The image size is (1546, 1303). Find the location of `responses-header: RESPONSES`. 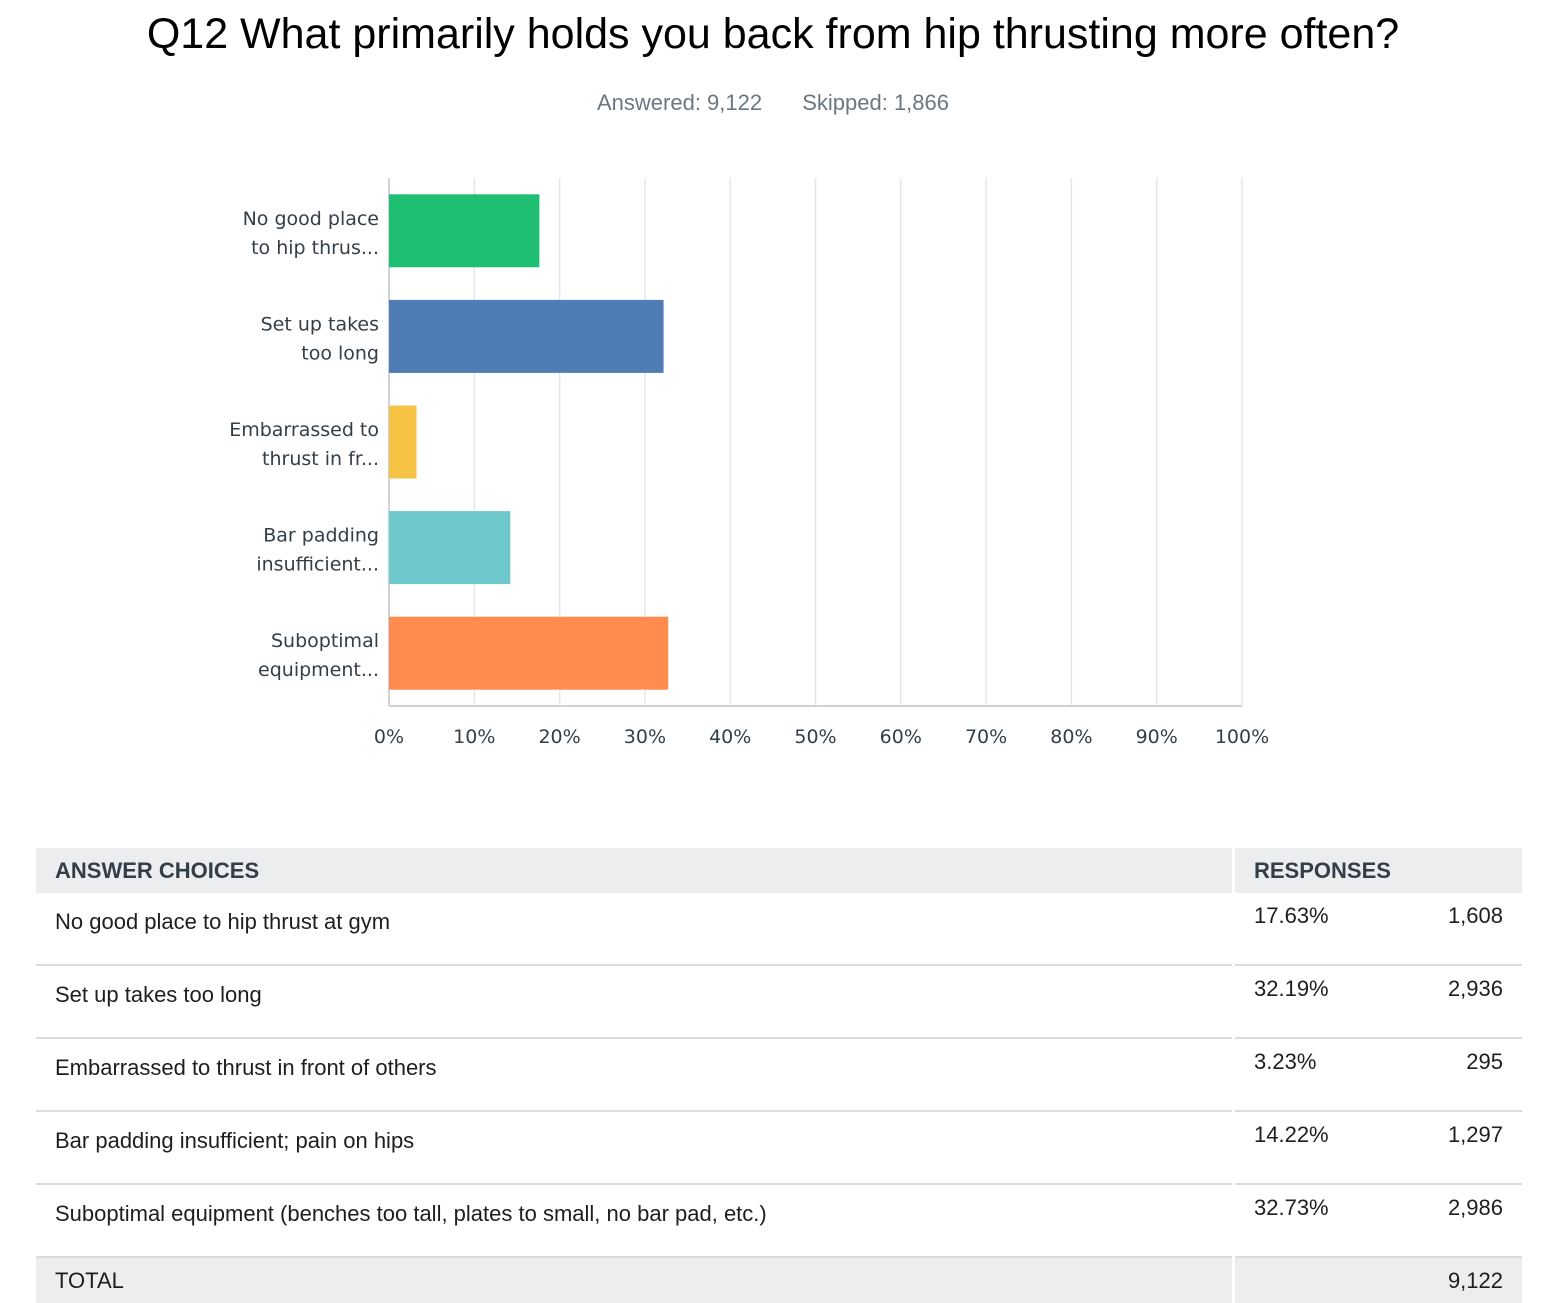

responses-header: RESPONSES is located at coordinates (1377, 870).